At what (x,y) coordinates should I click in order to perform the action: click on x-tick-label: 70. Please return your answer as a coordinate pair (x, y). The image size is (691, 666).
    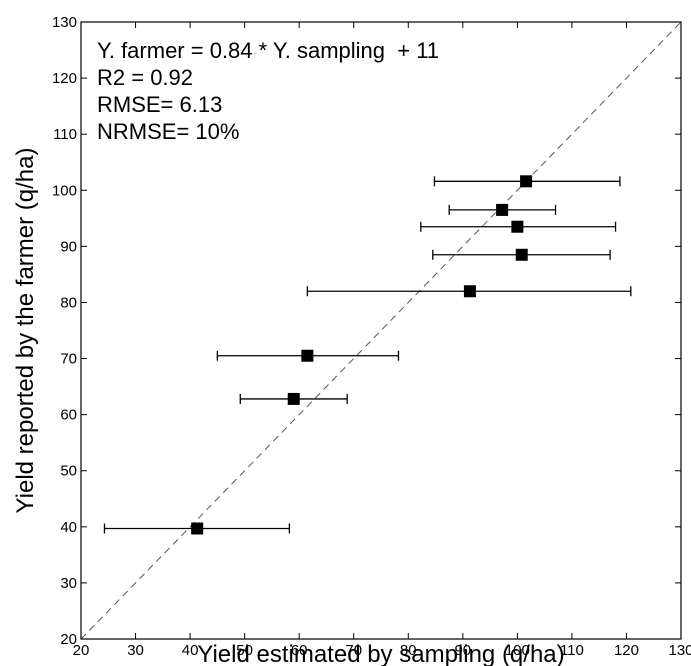
    Looking at the image, I should click on (353, 650).